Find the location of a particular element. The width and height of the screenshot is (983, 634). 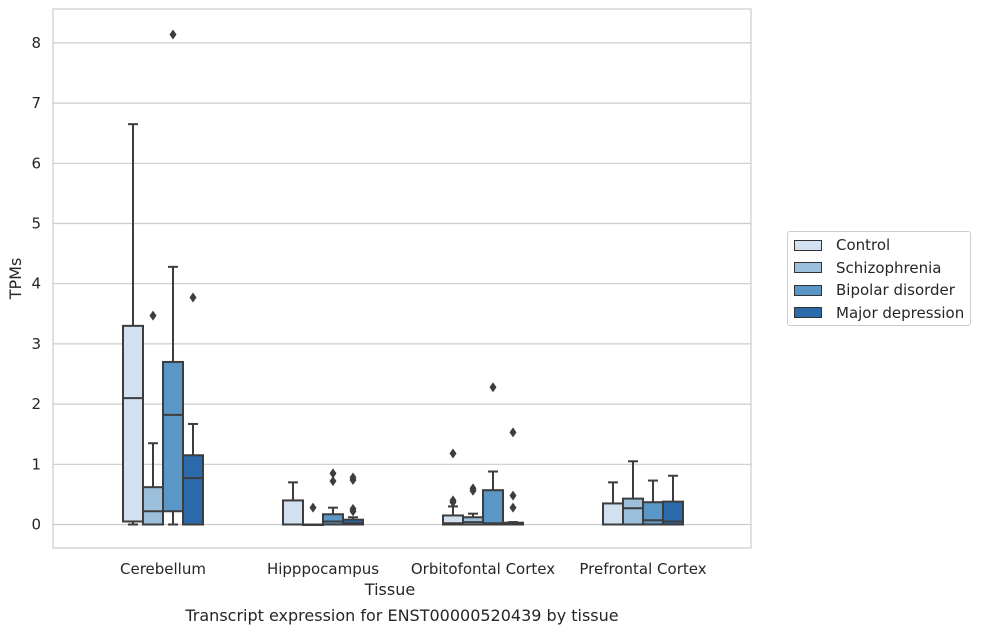

x-tick-label: Hipppocampus is located at coordinates (323, 569).